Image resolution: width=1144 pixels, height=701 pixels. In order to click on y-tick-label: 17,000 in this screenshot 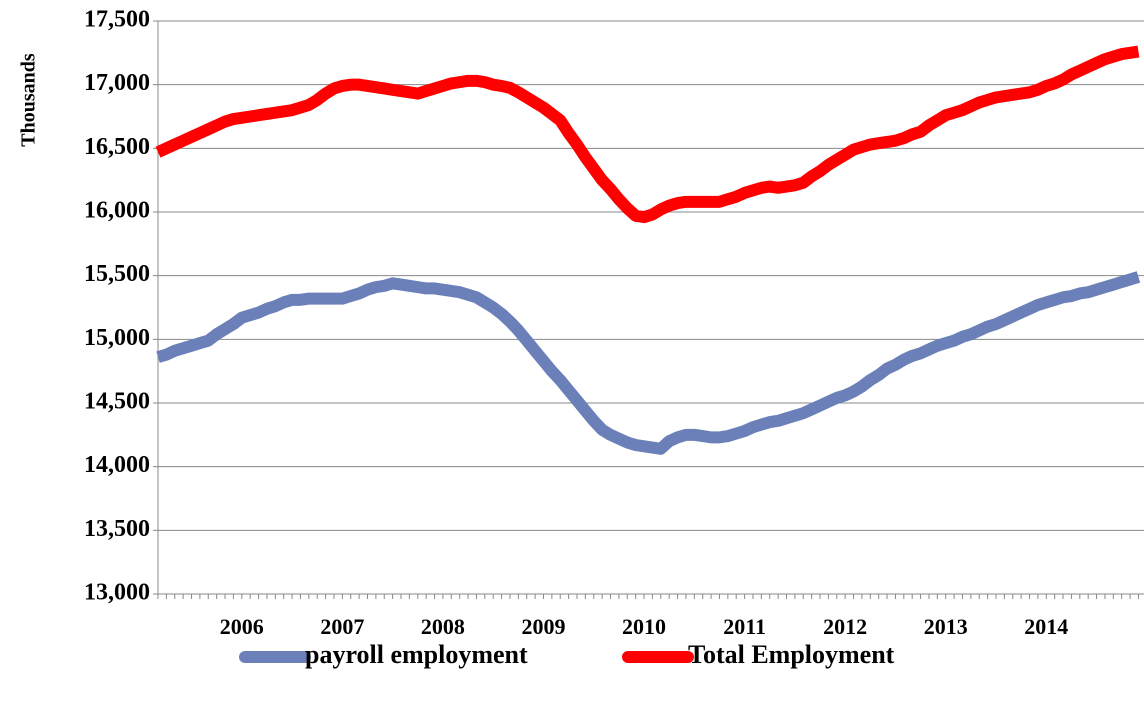, I will do `click(117, 83)`.